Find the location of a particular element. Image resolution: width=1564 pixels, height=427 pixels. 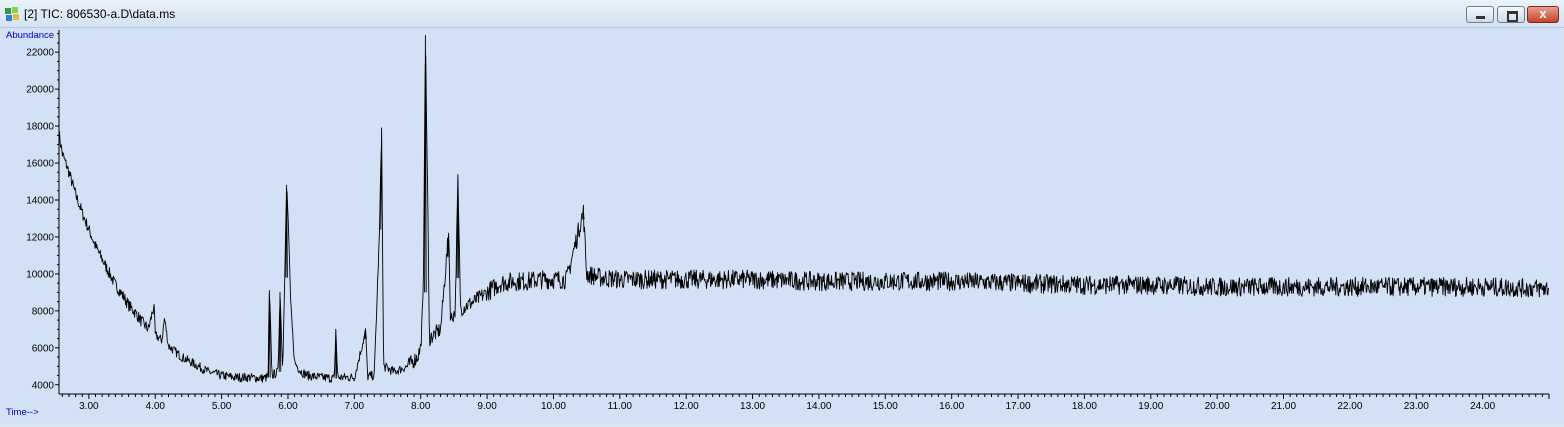

x-tick-label: 19.00 is located at coordinates (1150, 406).